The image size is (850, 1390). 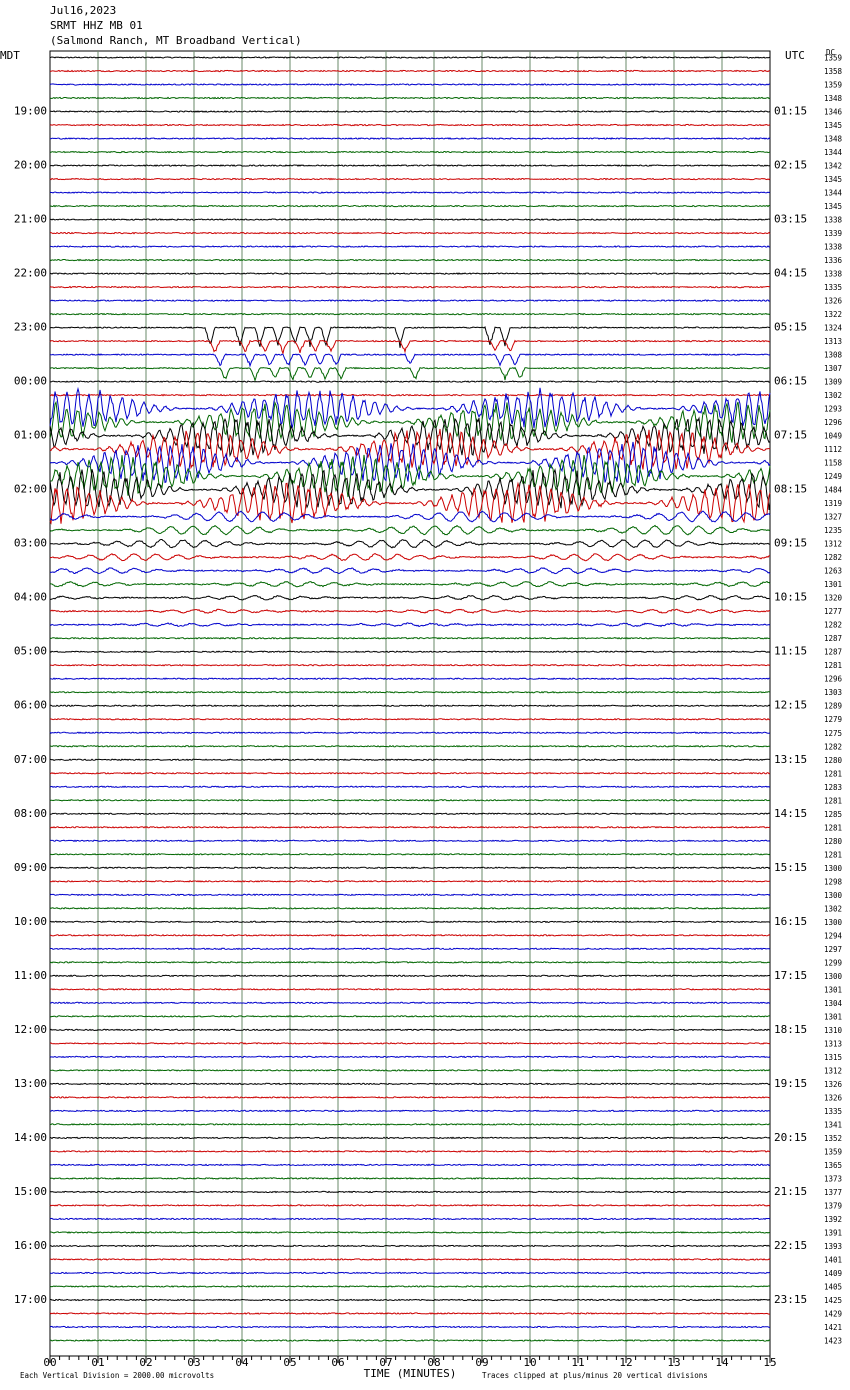 What do you see at coordinates (833, 679) in the screenshot?
I see `dc-value: 1296` at bounding box center [833, 679].